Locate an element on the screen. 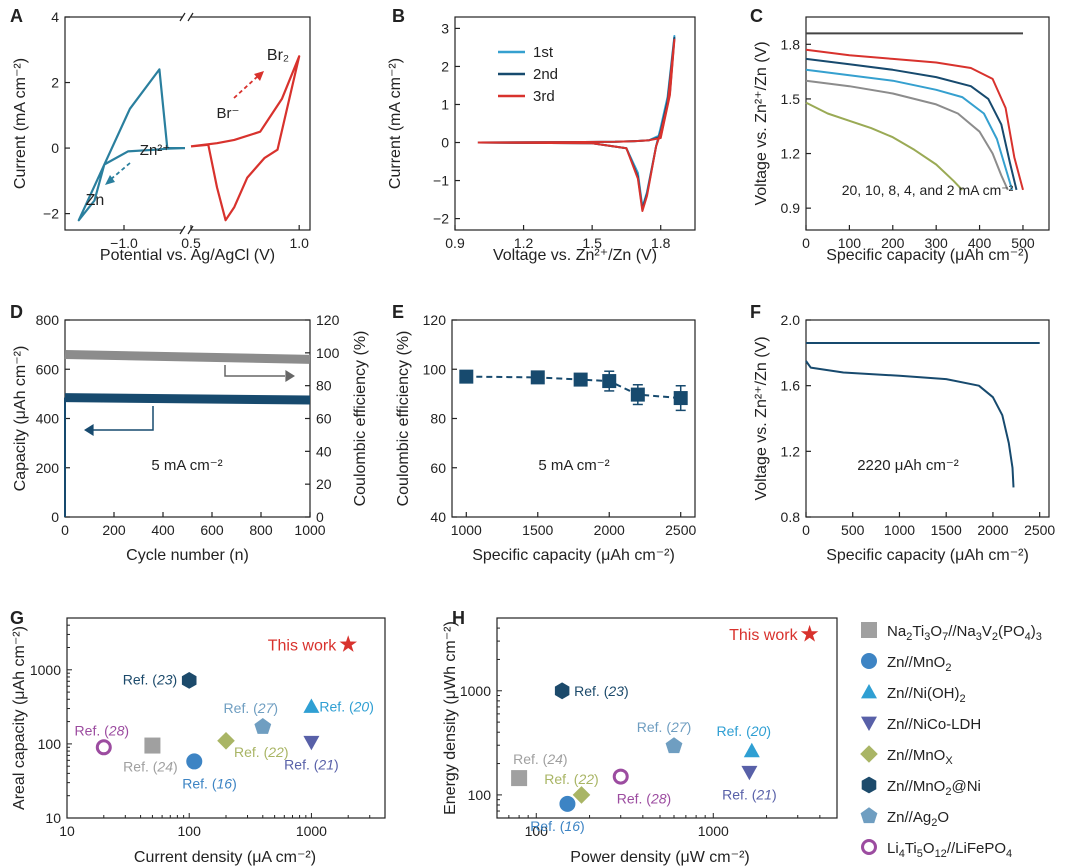 The width and height of the screenshot is (1080, 868). discharge-curve is located at coordinates (914, 119).